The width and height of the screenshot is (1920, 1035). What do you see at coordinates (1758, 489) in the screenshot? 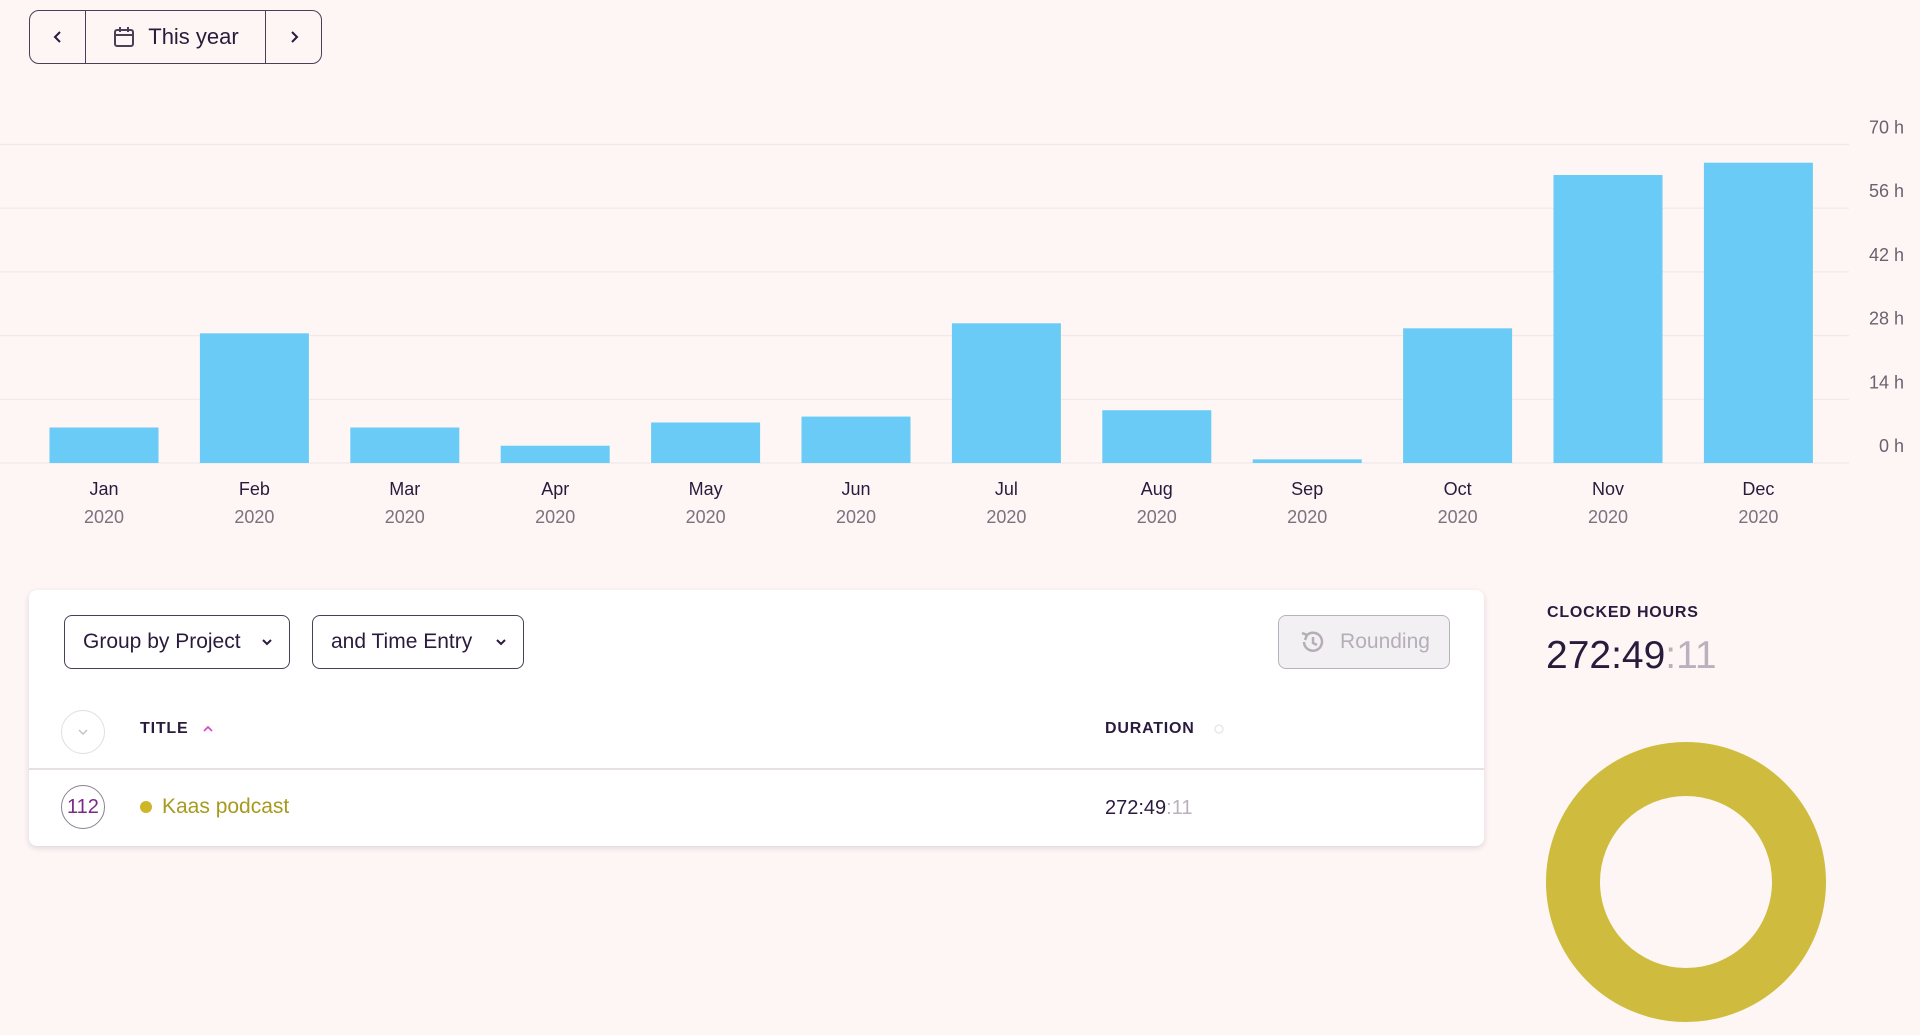
I see `x-tick-label: Dec` at bounding box center [1758, 489].